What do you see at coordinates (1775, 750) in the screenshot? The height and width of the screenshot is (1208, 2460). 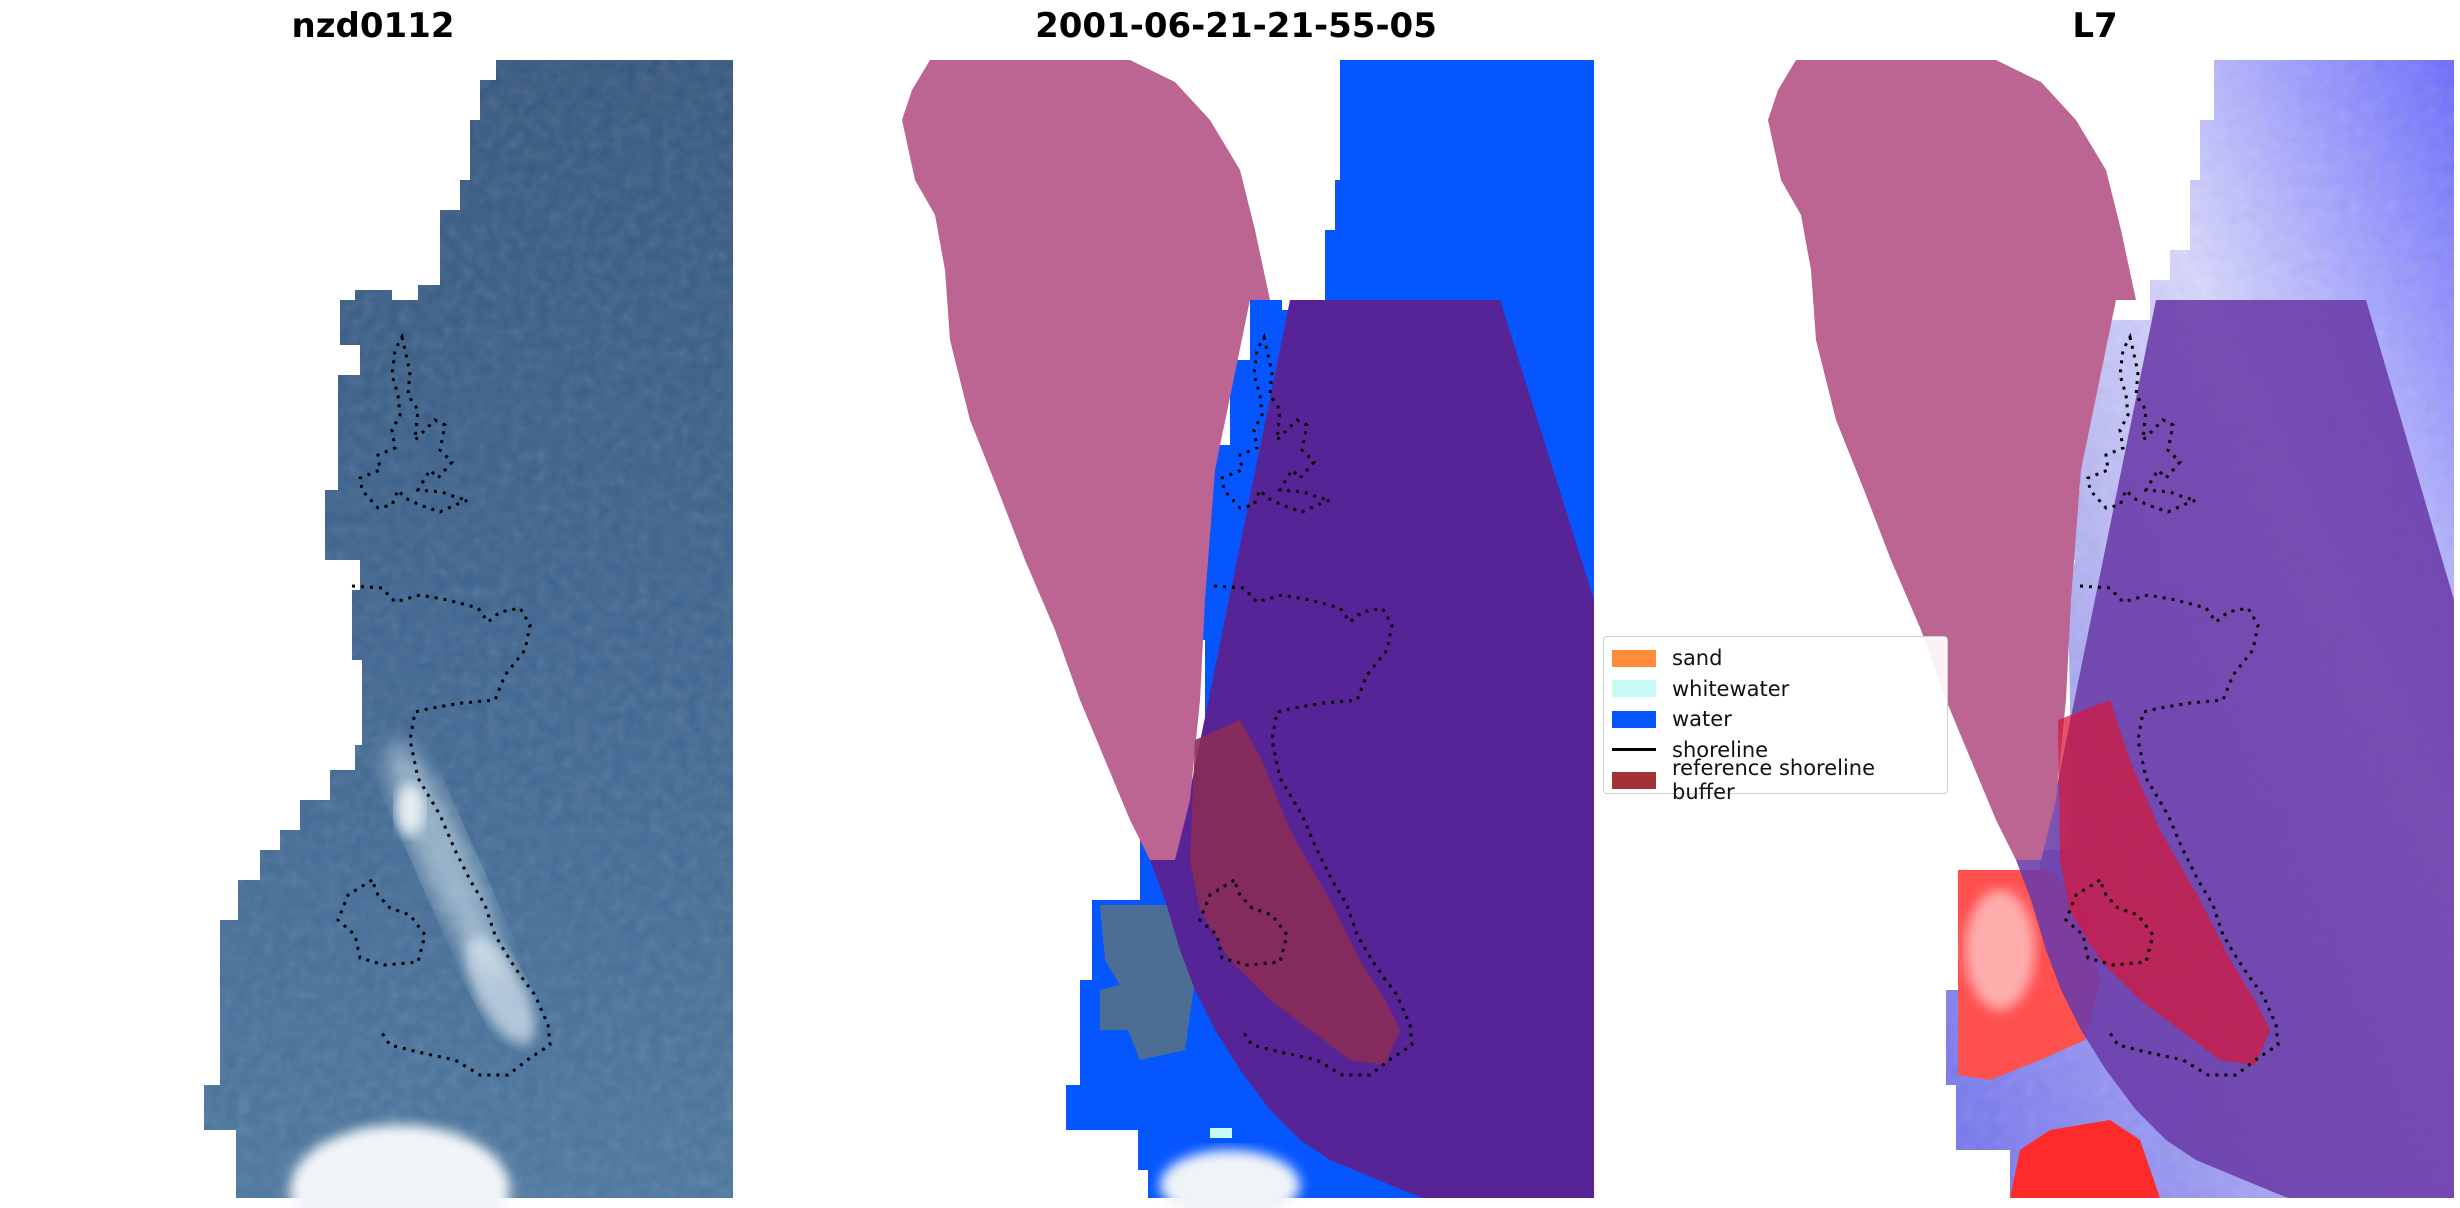 I see `legend-item-shoreline: shoreline` at bounding box center [1775, 750].